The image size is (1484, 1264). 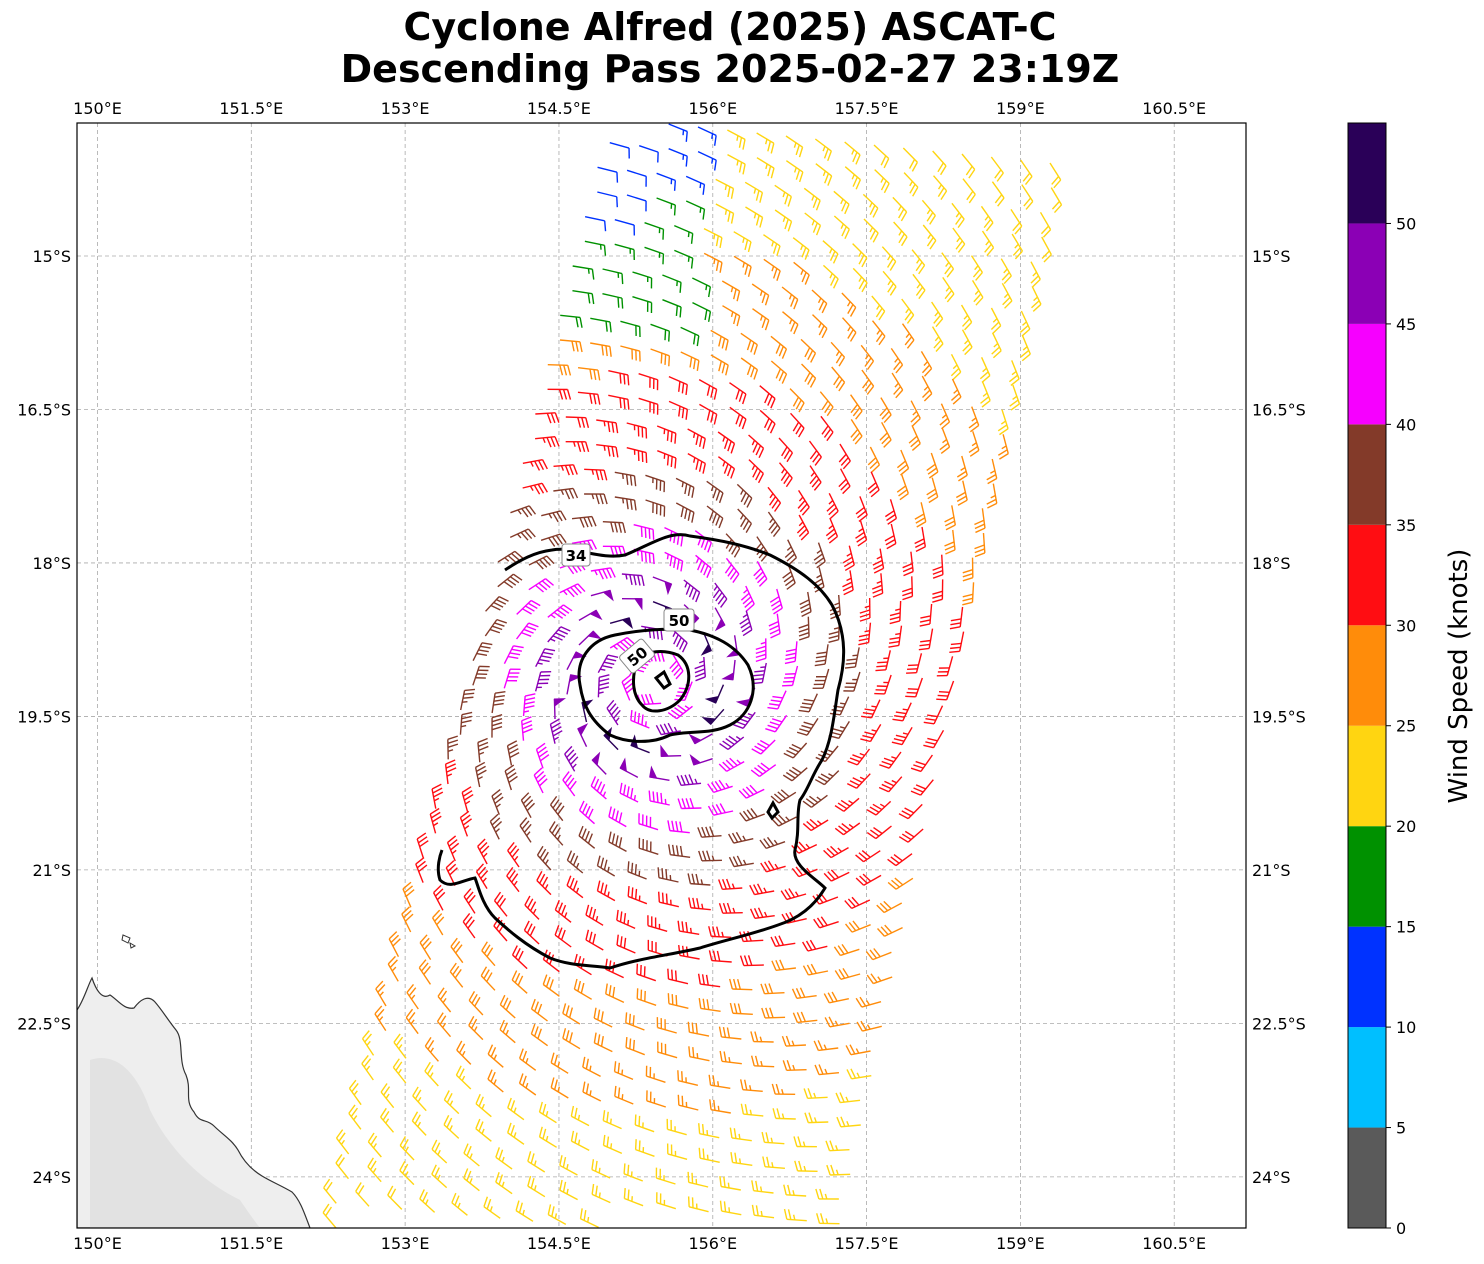 What do you see at coordinates (576, 556) in the screenshot?
I see `svg-text: 34` at bounding box center [576, 556].